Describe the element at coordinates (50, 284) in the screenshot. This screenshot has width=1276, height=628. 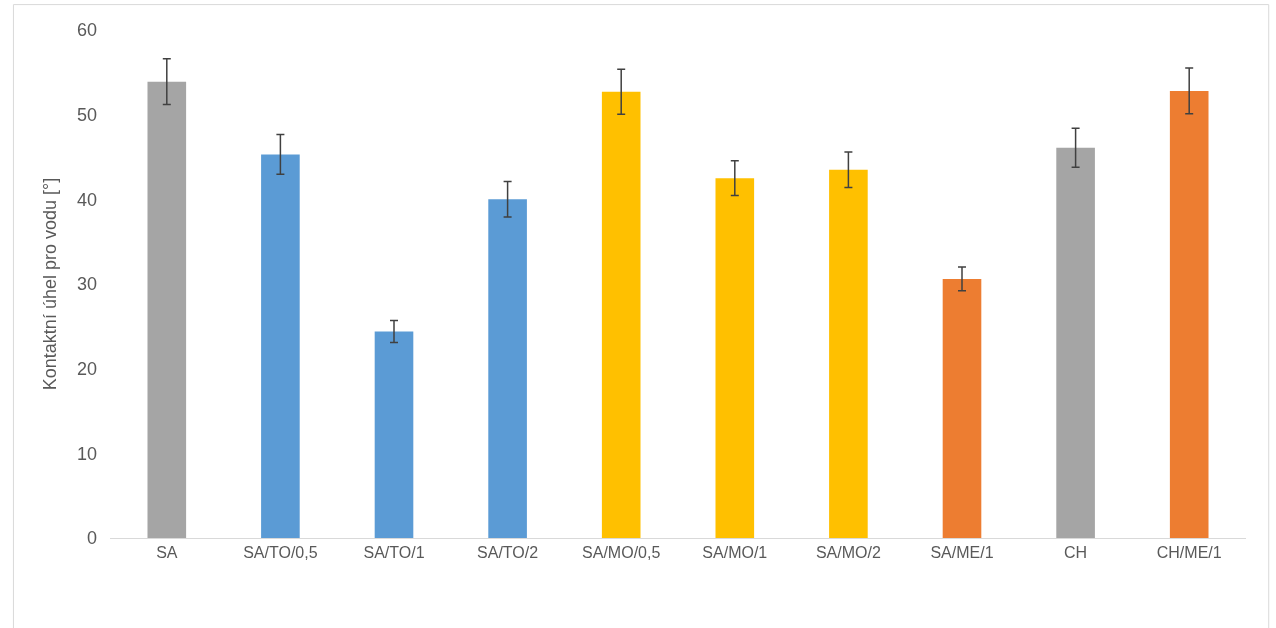
I see `y-axis-title: Kontaktní úhel pro vodu [°]` at that location.